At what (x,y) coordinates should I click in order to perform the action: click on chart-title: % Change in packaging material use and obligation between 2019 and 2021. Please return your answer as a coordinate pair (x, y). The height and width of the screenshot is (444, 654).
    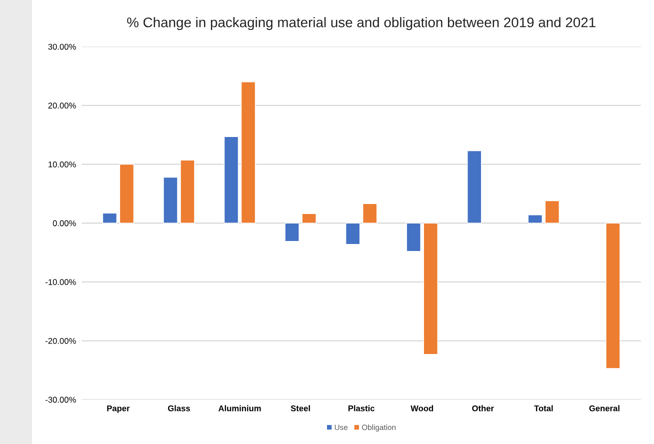
    Looking at the image, I should click on (361, 23).